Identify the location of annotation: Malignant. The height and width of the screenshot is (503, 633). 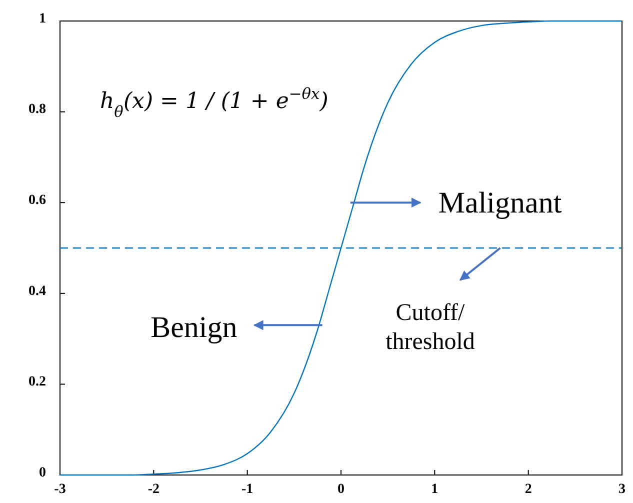
(500, 203).